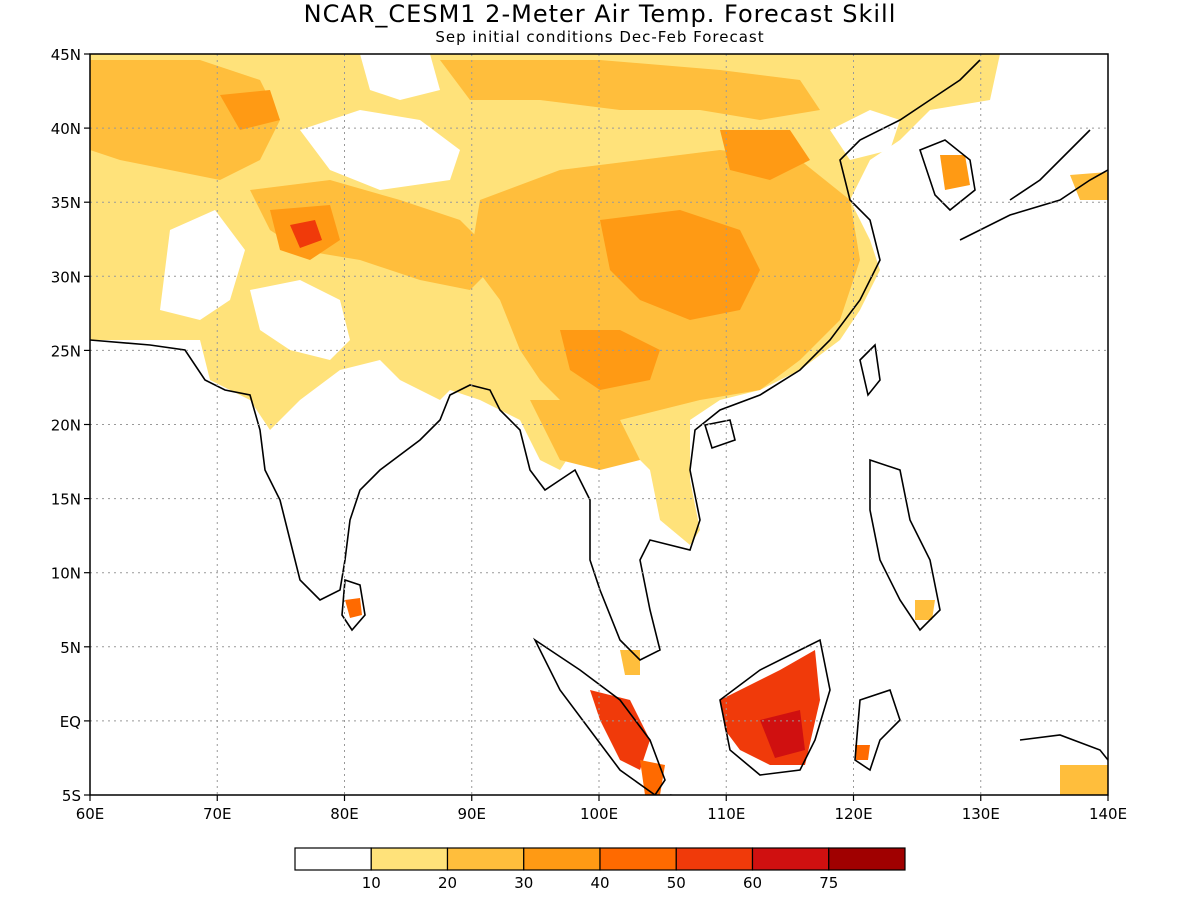  What do you see at coordinates (865, 135) in the screenshot?
I see `skill-hole-manchuria` at bounding box center [865, 135].